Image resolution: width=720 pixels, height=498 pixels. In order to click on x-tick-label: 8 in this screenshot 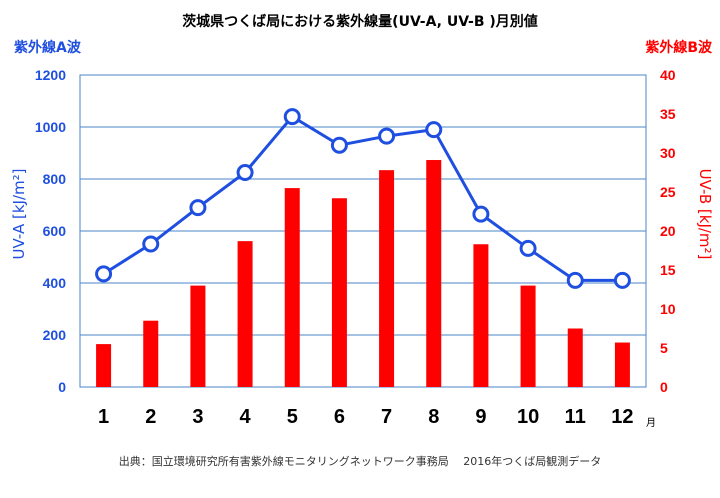, I will do `click(433, 417)`.